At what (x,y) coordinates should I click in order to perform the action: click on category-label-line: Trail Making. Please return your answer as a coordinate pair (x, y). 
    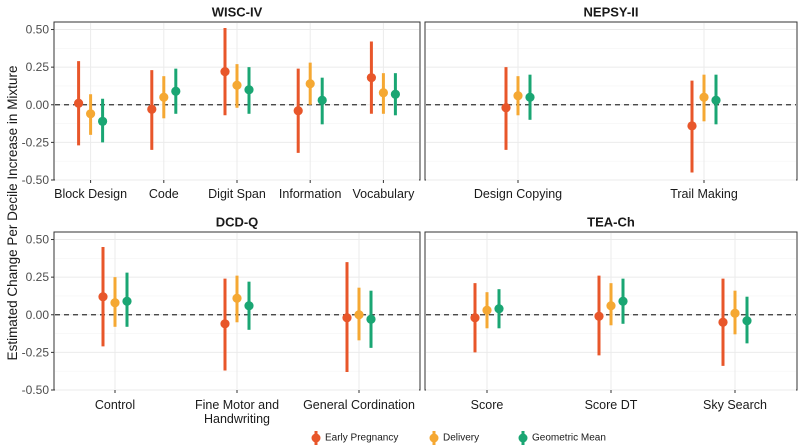
    Looking at the image, I should click on (704, 194).